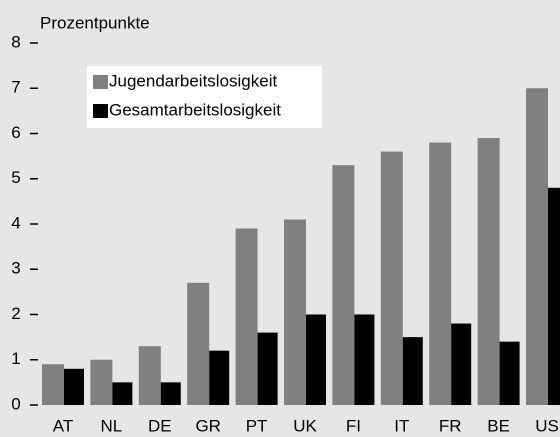 This screenshot has width=560, height=437. I want to click on y-tick-label: 2, so click(15, 313).